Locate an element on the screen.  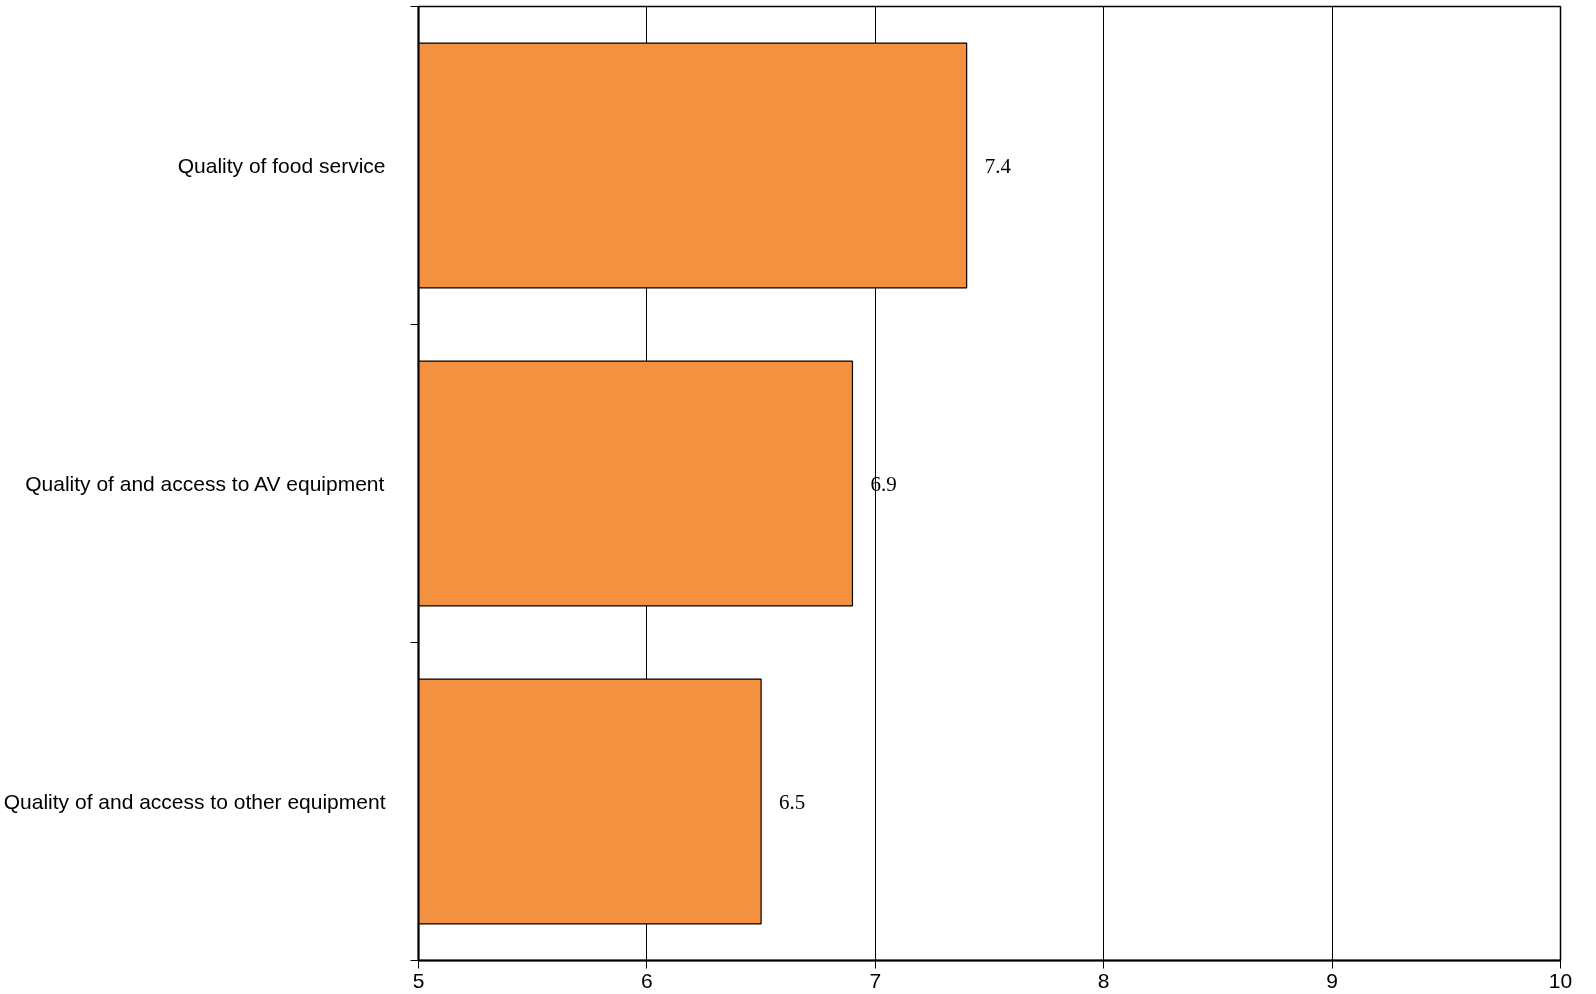
x-tick-label: 10 is located at coordinates (1560, 980).